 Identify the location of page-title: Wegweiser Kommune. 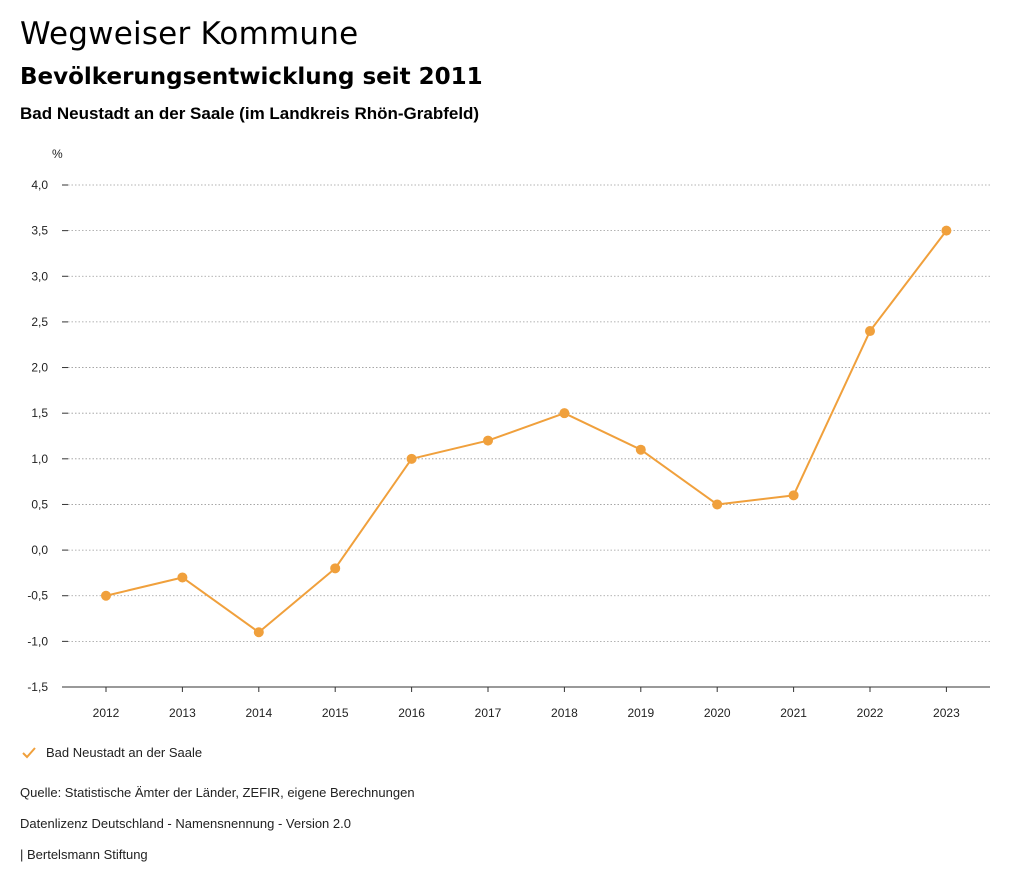
(189, 34).